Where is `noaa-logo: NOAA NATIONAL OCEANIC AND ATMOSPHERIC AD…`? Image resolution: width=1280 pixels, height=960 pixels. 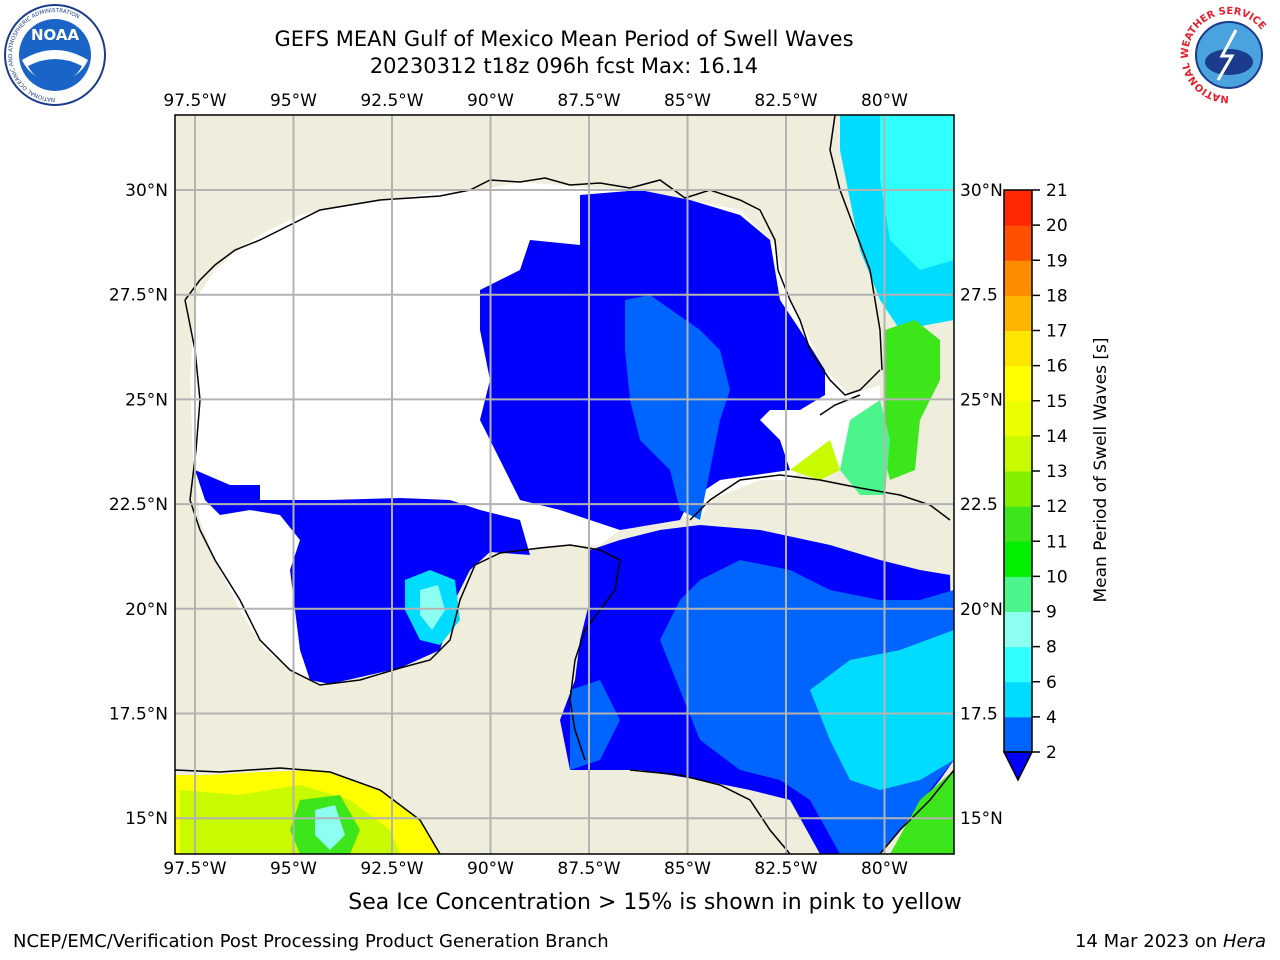
noaa-logo: NOAA NATIONAL OCEANIC AND ATMOSPHERIC AD… is located at coordinates (55, 55).